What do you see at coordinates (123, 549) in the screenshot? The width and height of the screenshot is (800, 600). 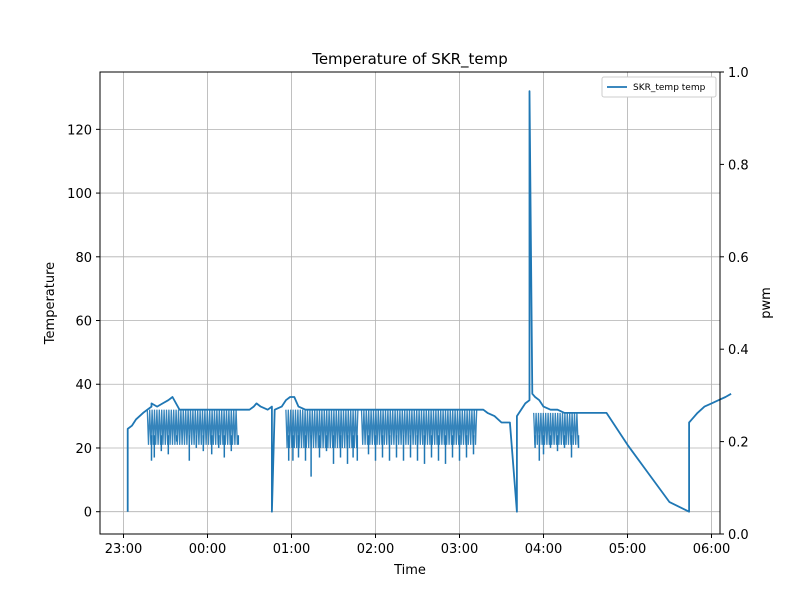 I see `x-tick-label: 23:00` at bounding box center [123, 549].